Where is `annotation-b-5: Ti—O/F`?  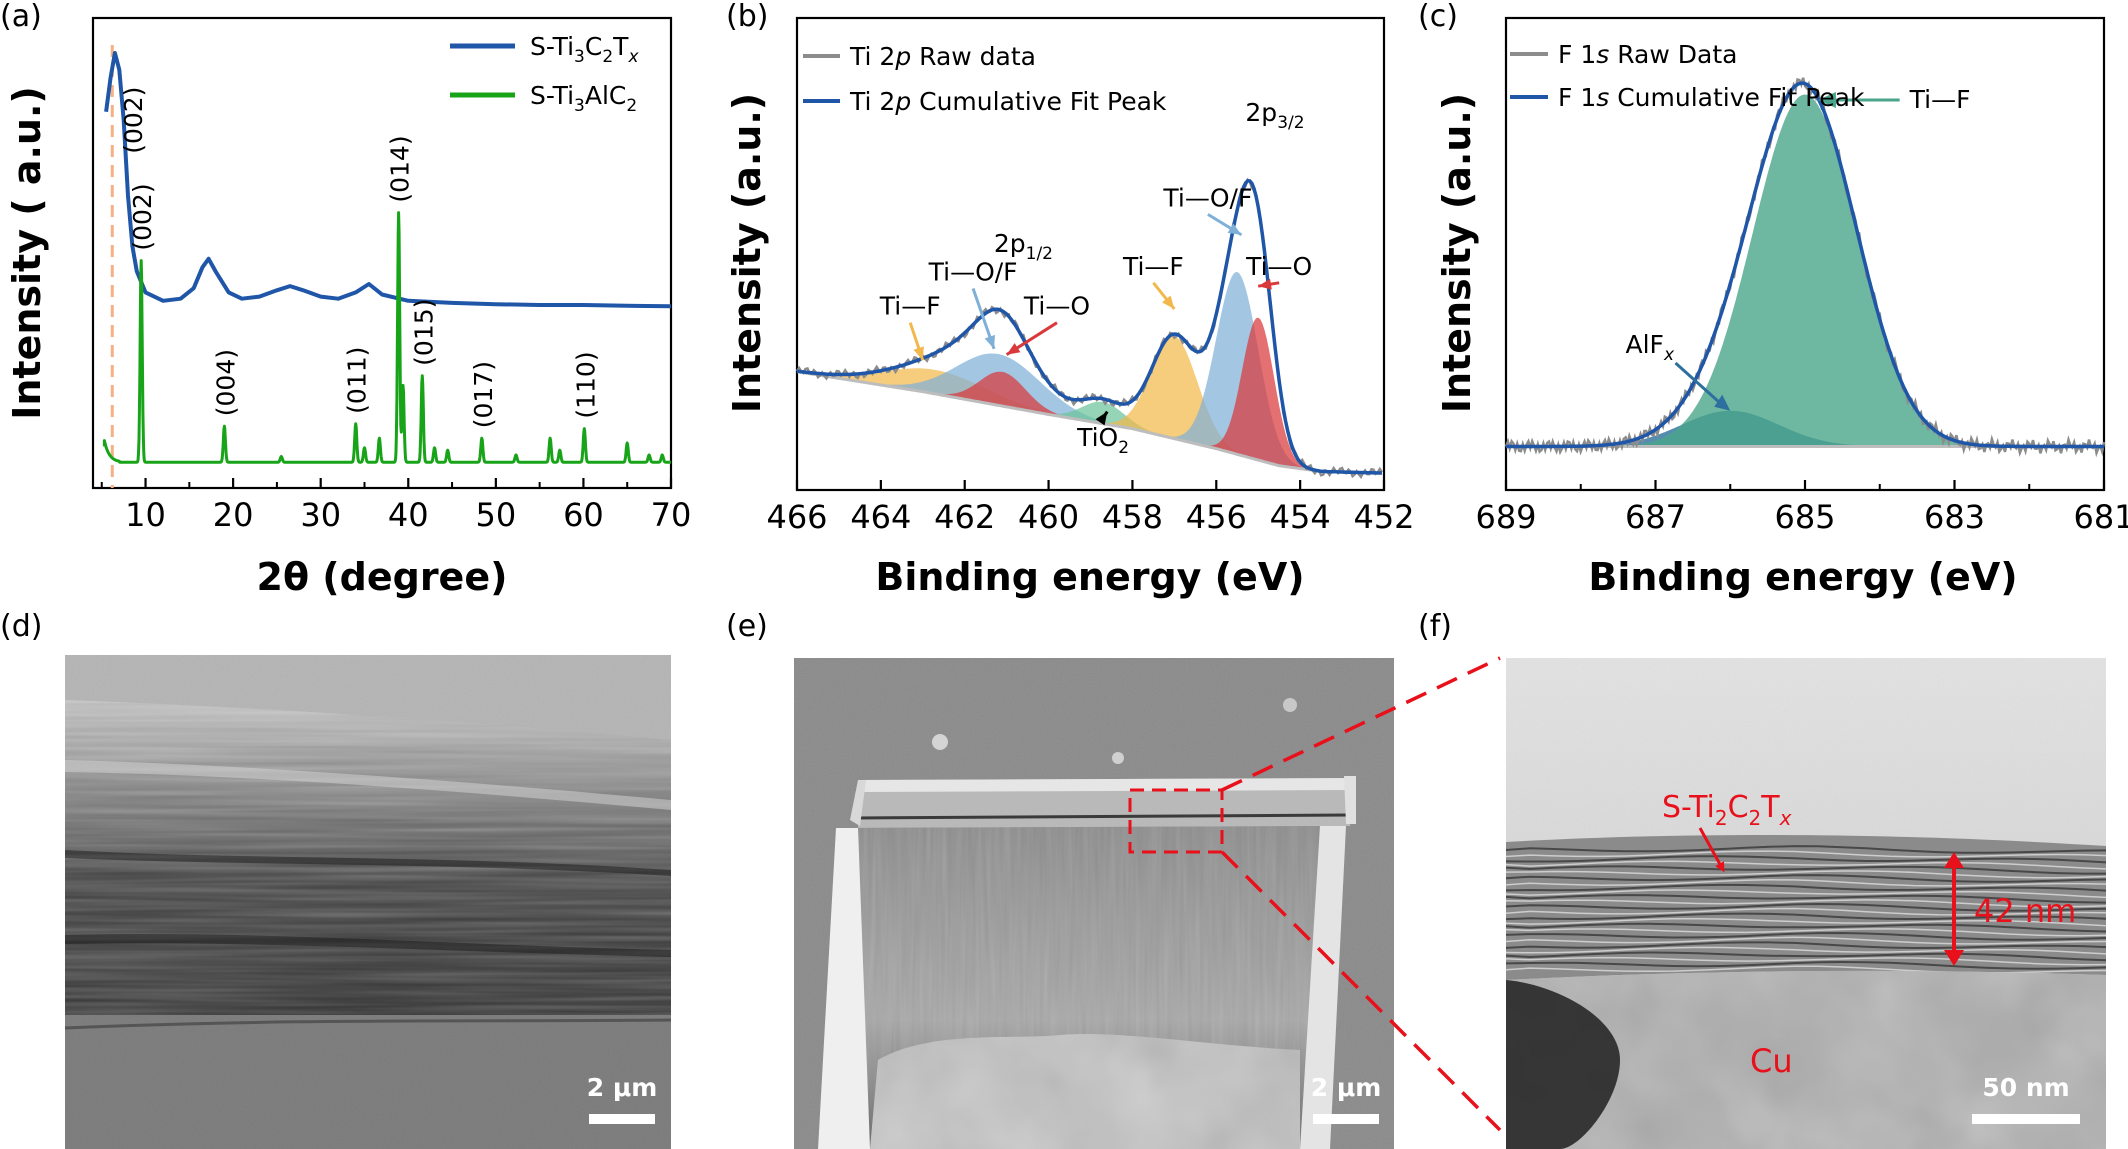
annotation-b-5: Ti—O/F is located at coordinates (1207, 197).